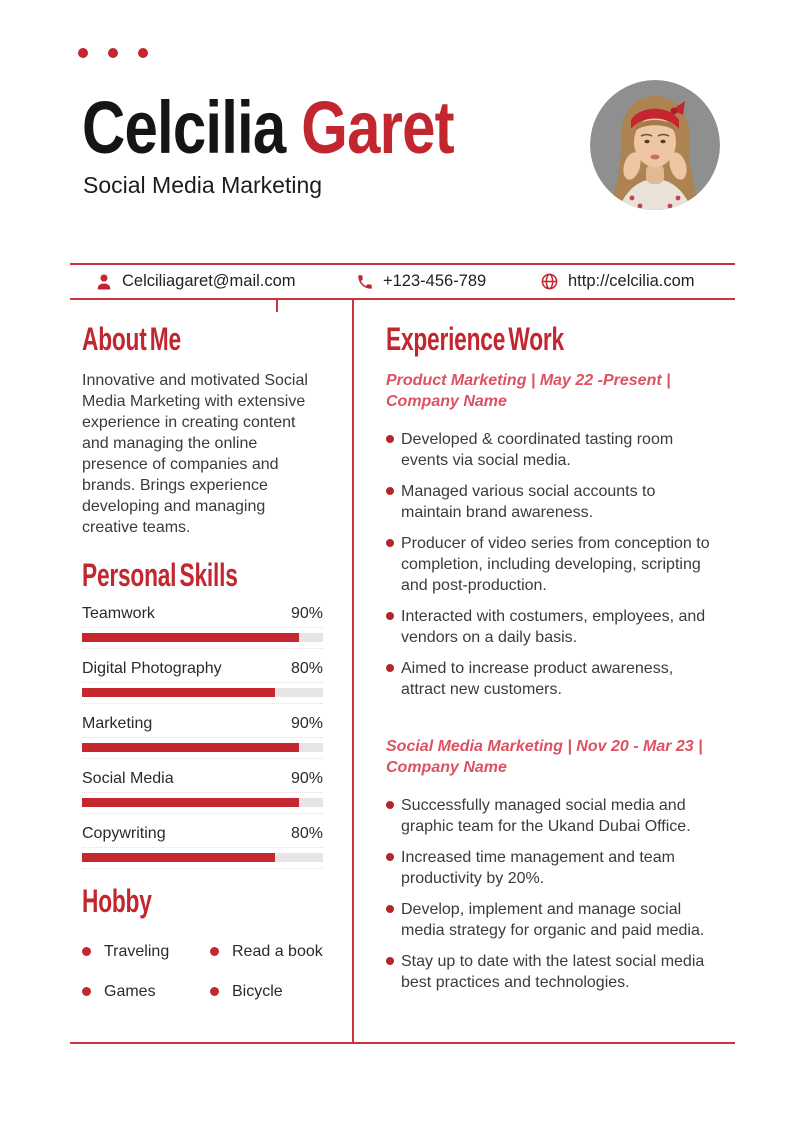 This screenshot has height=1122, width=793. Describe the element at coordinates (549, 281) in the screenshot. I see `globe-icon` at that location.